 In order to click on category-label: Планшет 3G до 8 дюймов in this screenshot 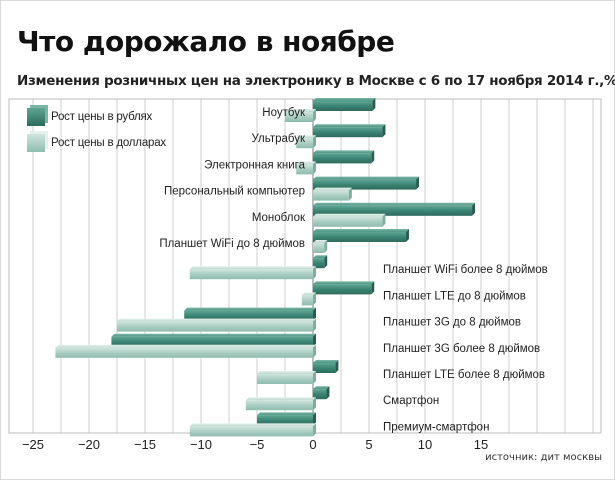, I will do `click(452, 323)`.